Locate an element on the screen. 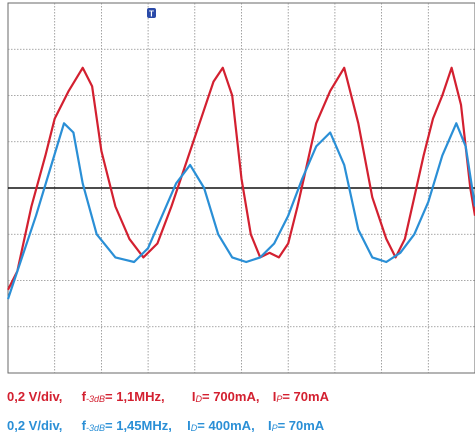 Image resolution: width=475 pixels, height=443 pixels. caption-red-f-symbol: f is located at coordinates (83, 396).